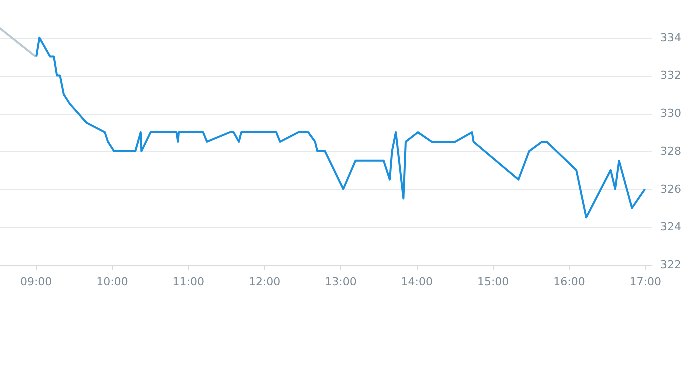 This screenshot has width=693, height=365. I want to click on y-tick-label: 328, so click(671, 151).